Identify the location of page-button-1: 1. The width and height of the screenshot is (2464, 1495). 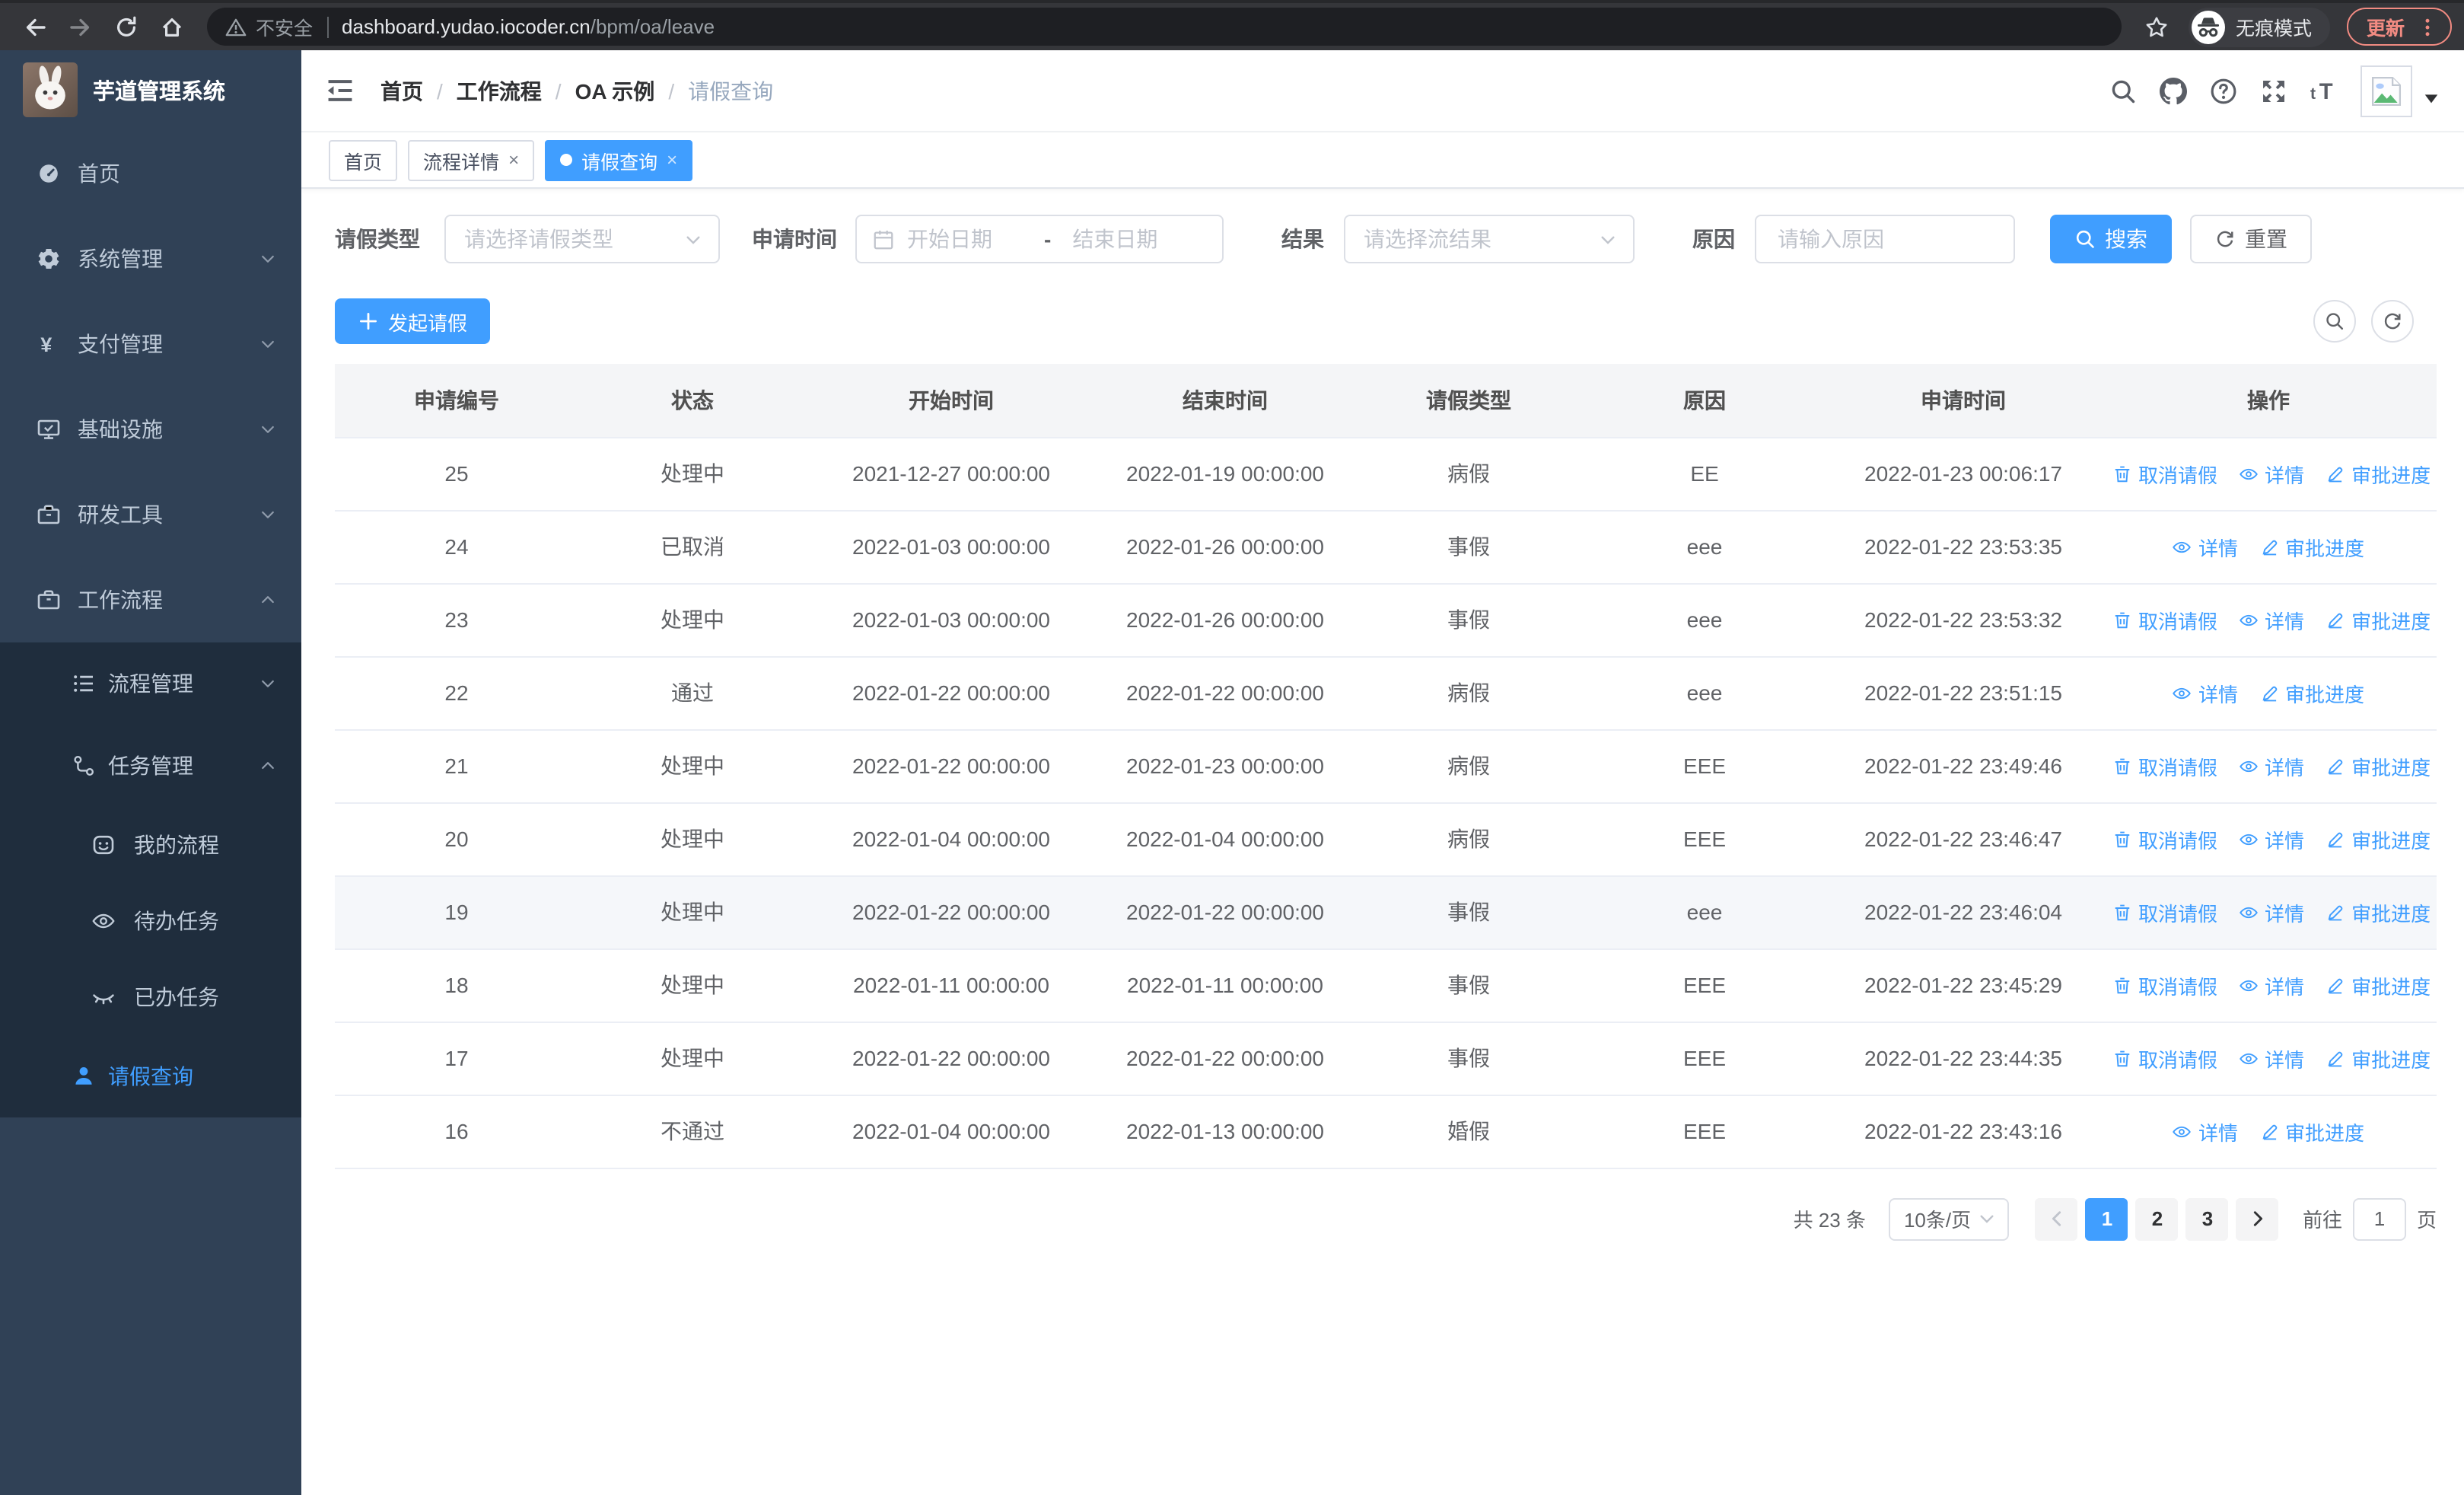
(2106, 1218).